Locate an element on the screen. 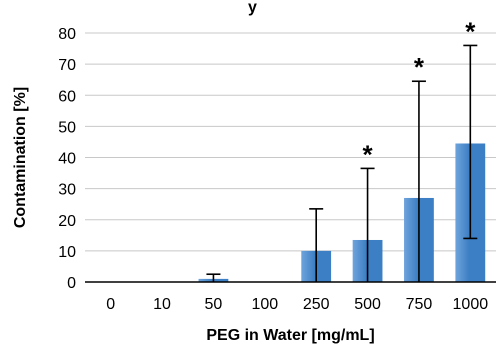 This screenshot has height=349, width=499. x-axis-ticks: 0 10 50 100 250 500 750 1000 is located at coordinates (297, 304).